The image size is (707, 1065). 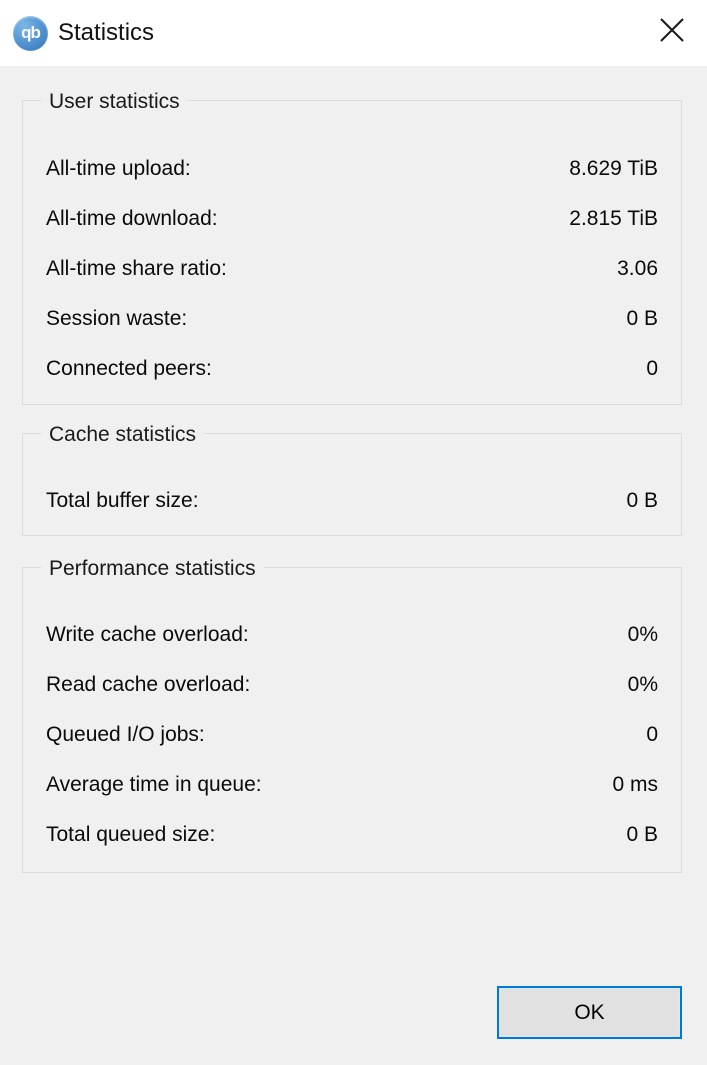 I want to click on stat-label: Average time in queue:, so click(x=154, y=784).